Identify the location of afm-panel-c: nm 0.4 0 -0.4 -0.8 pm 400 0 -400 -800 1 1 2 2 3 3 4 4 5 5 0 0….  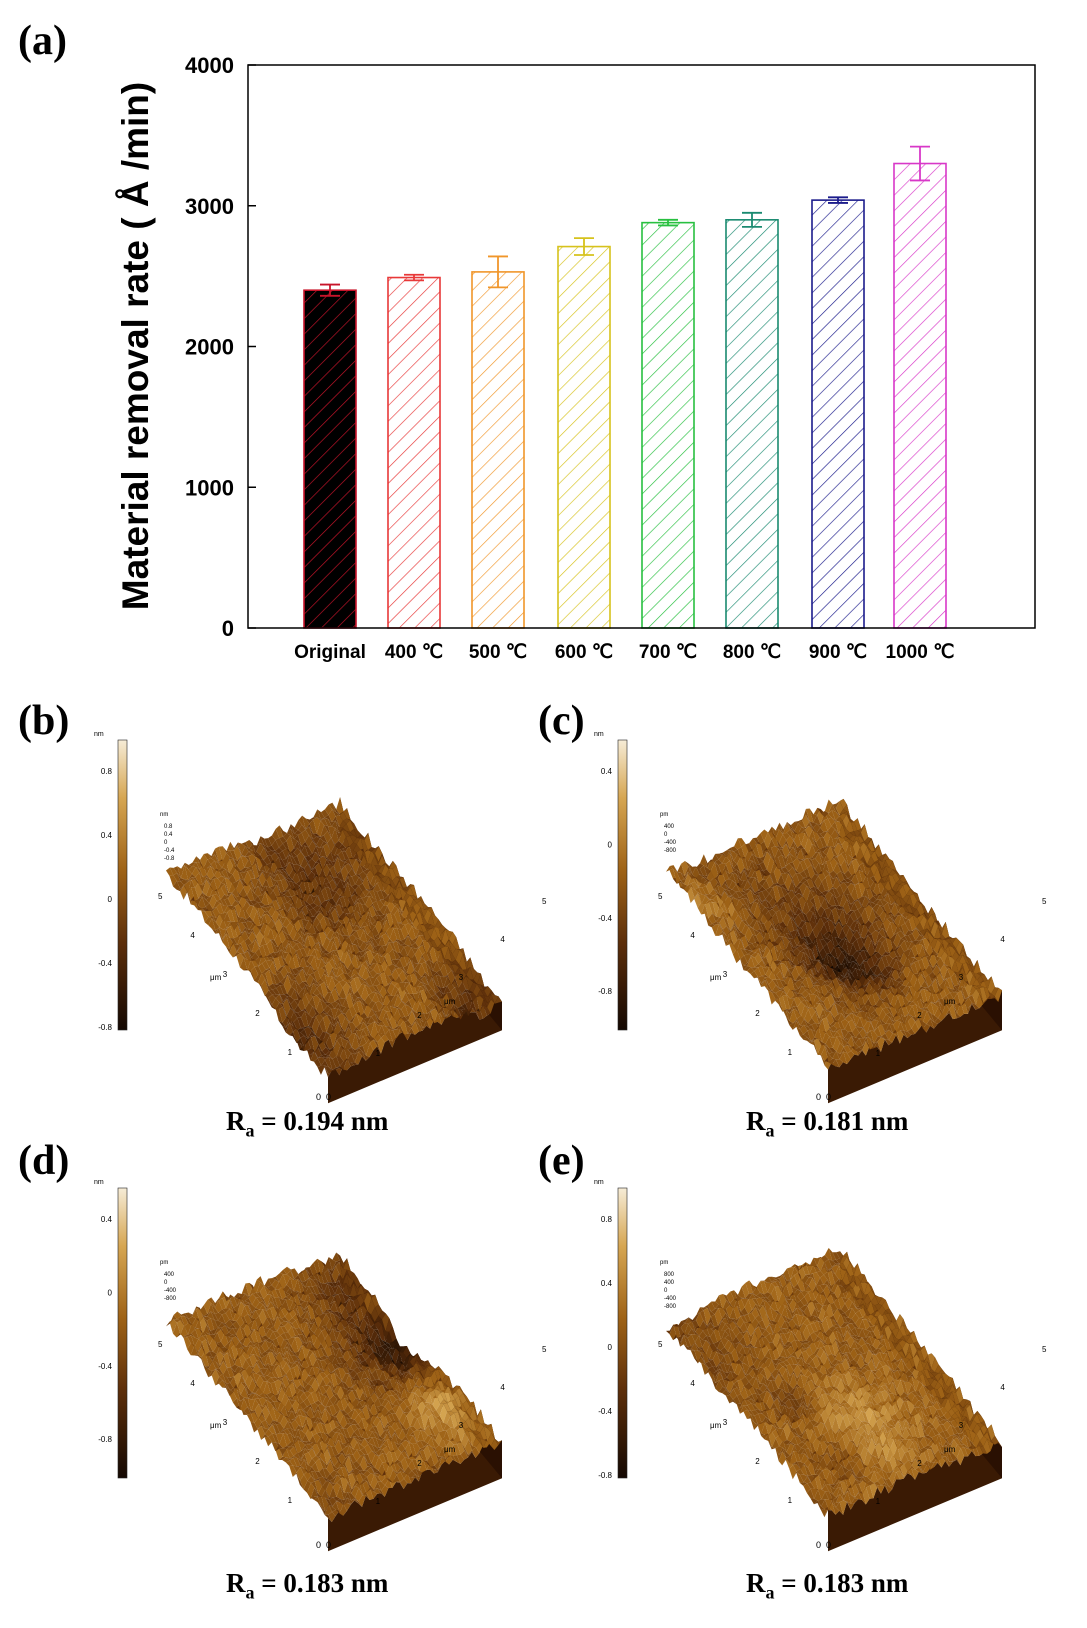
(828, 940).